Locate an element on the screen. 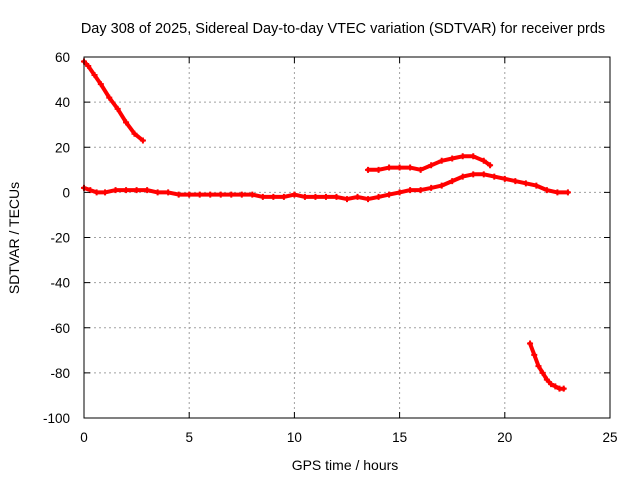 This screenshot has width=640, height=480. series-early-steep-decline is located at coordinates (113, 101).